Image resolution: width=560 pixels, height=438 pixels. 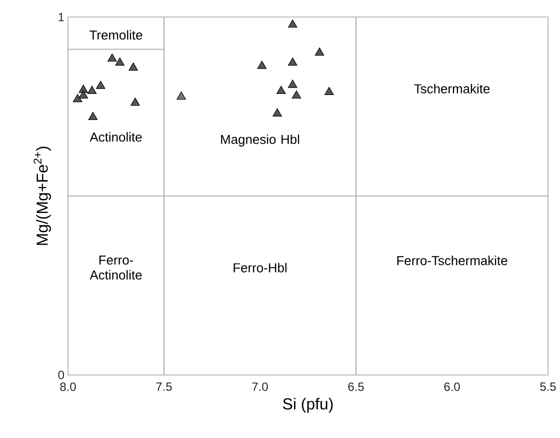 What do you see at coordinates (356, 386) in the screenshot?
I see `x-tick-label: 6.5` at bounding box center [356, 386].